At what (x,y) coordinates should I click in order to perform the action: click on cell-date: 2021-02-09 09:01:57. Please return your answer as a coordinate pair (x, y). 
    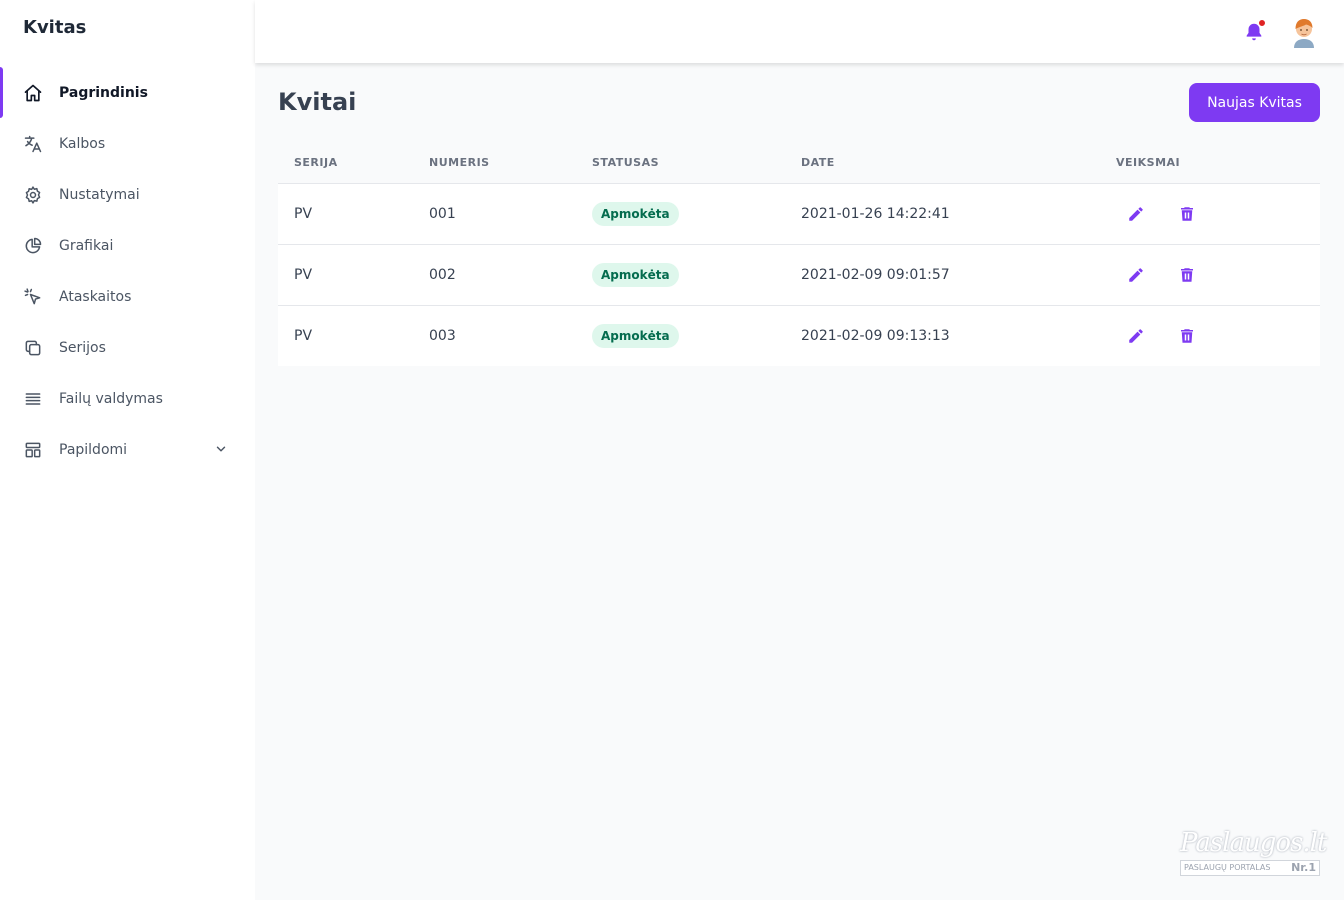
    Looking at the image, I should click on (875, 274).